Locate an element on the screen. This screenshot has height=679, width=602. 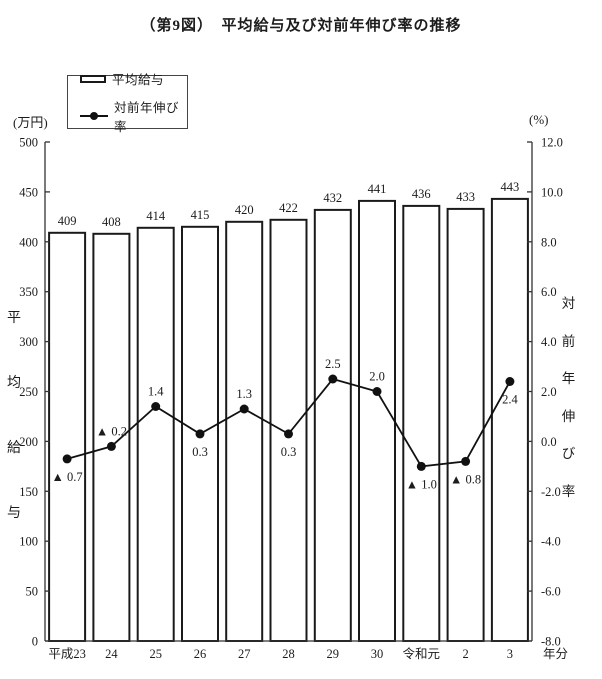
bar-swatch-icon is located at coordinates (93, 78).